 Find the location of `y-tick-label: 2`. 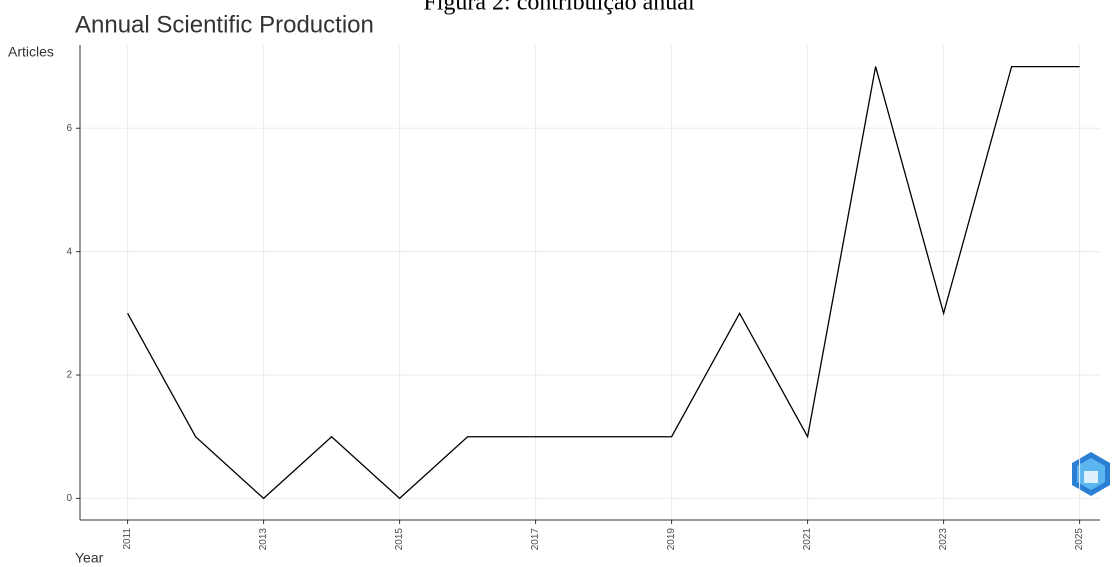

y-tick-label: 2 is located at coordinates (69, 375).